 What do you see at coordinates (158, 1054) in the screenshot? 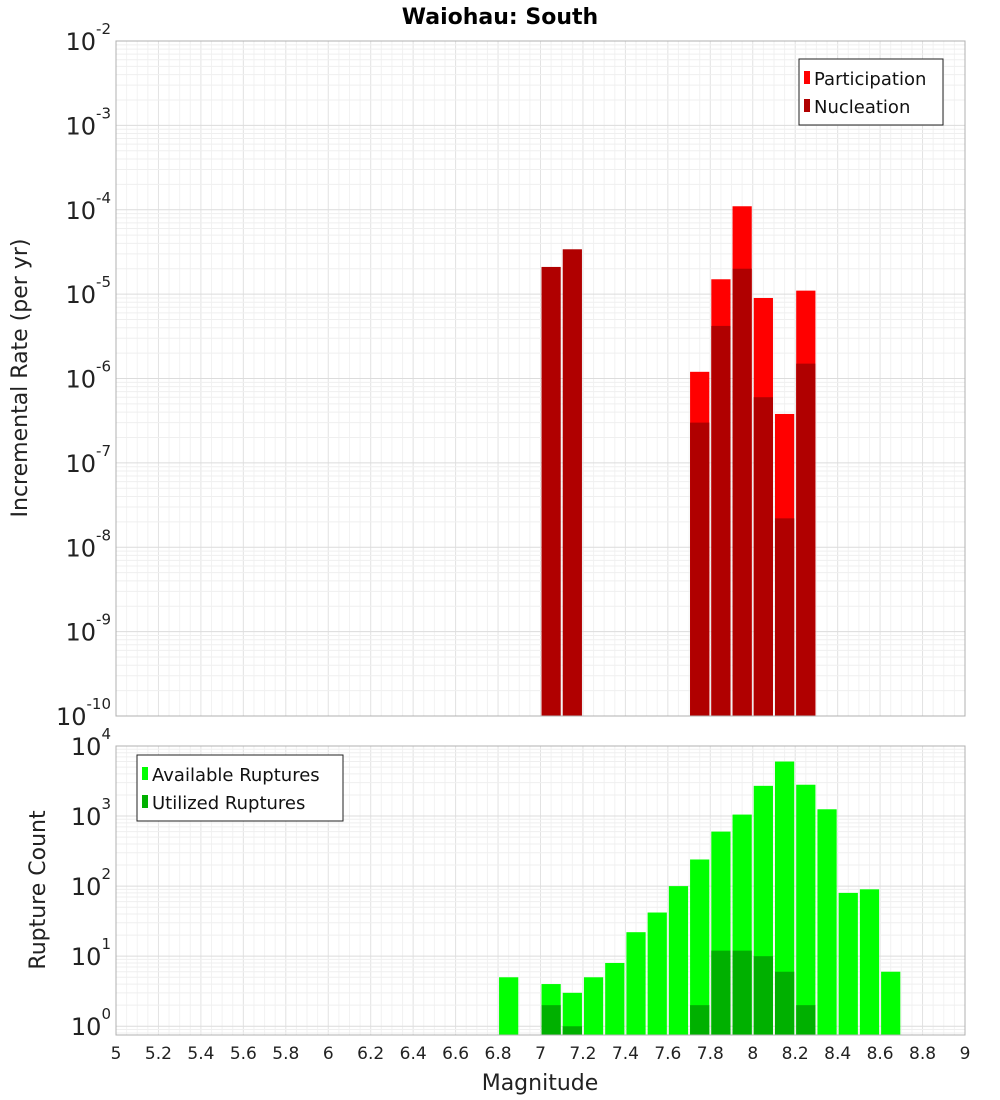
I see `x-tick-label: 5.2` at bounding box center [158, 1054].